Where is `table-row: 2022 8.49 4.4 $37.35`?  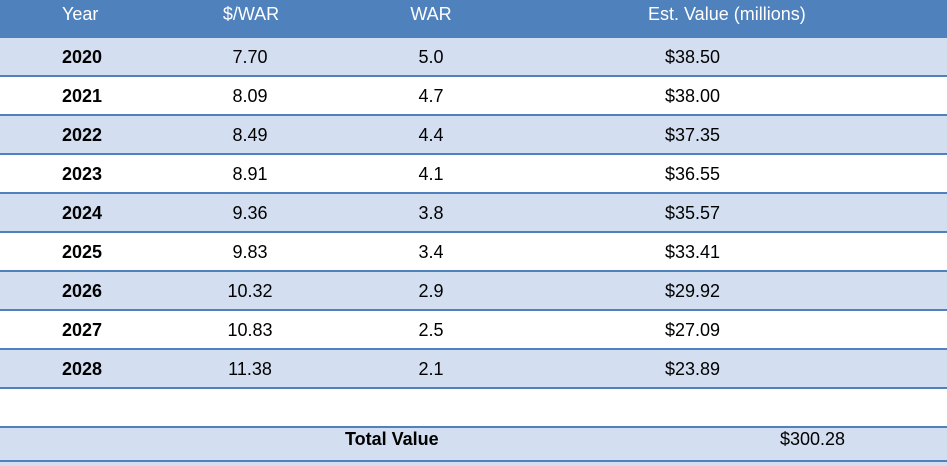 table-row: 2022 8.49 4.4 $37.35 is located at coordinates (473, 134).